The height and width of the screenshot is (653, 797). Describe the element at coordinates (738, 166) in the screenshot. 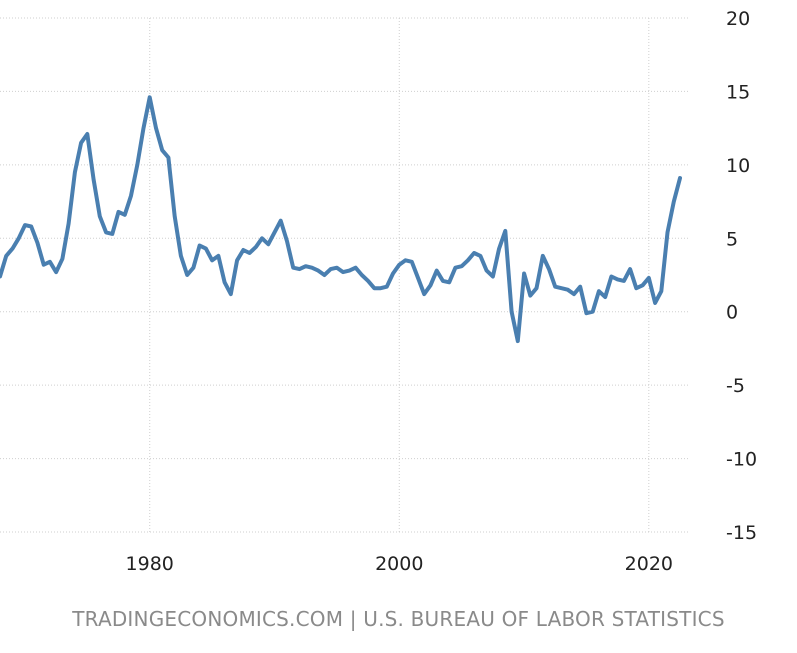

I see `y-tick-label: 10` at that location.